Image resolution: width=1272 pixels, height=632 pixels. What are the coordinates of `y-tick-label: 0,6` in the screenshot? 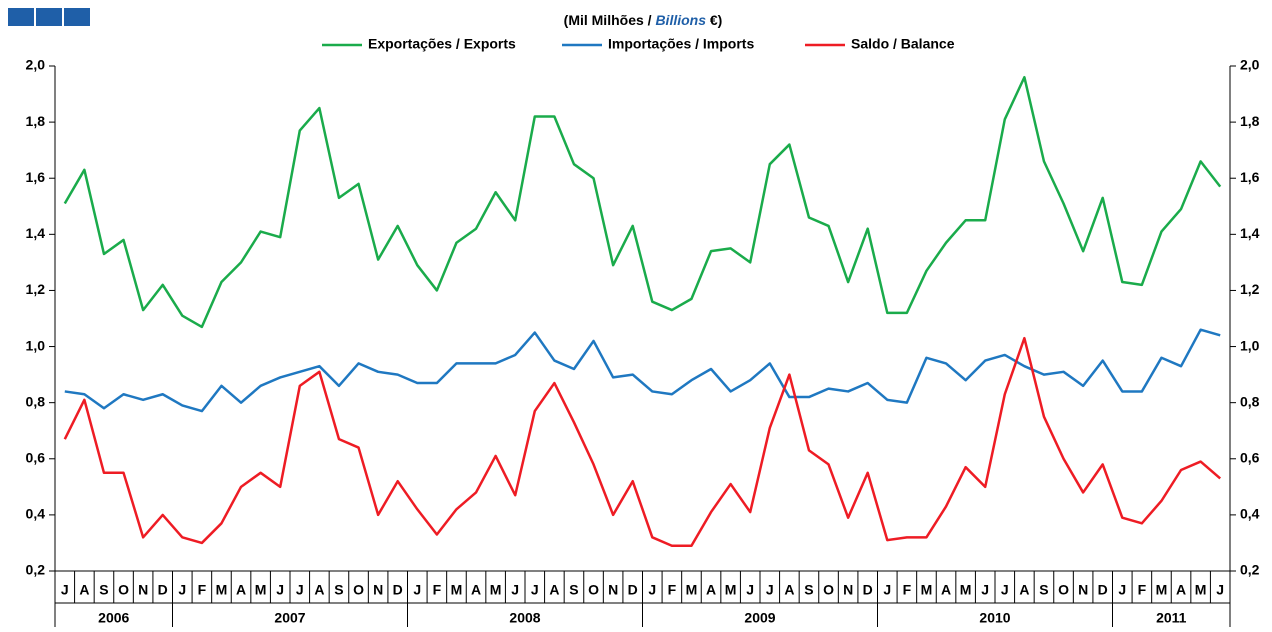 It's located at (36, 457).